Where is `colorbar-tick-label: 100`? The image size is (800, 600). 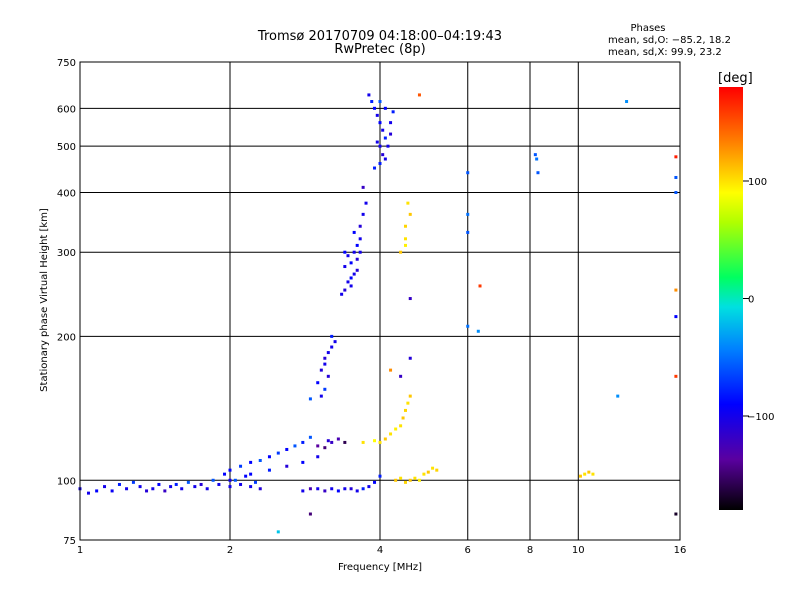 colorbar-tick-label: 100 is located at coordinates (757, 182).